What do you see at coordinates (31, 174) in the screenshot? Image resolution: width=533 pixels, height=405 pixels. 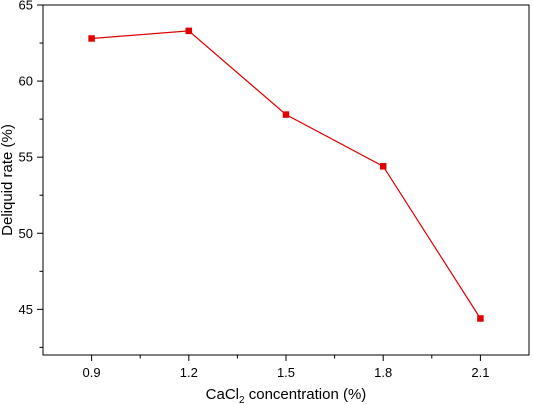 I see `y-axis: 45 50 55 60 65` at bounding box center [31, 174].